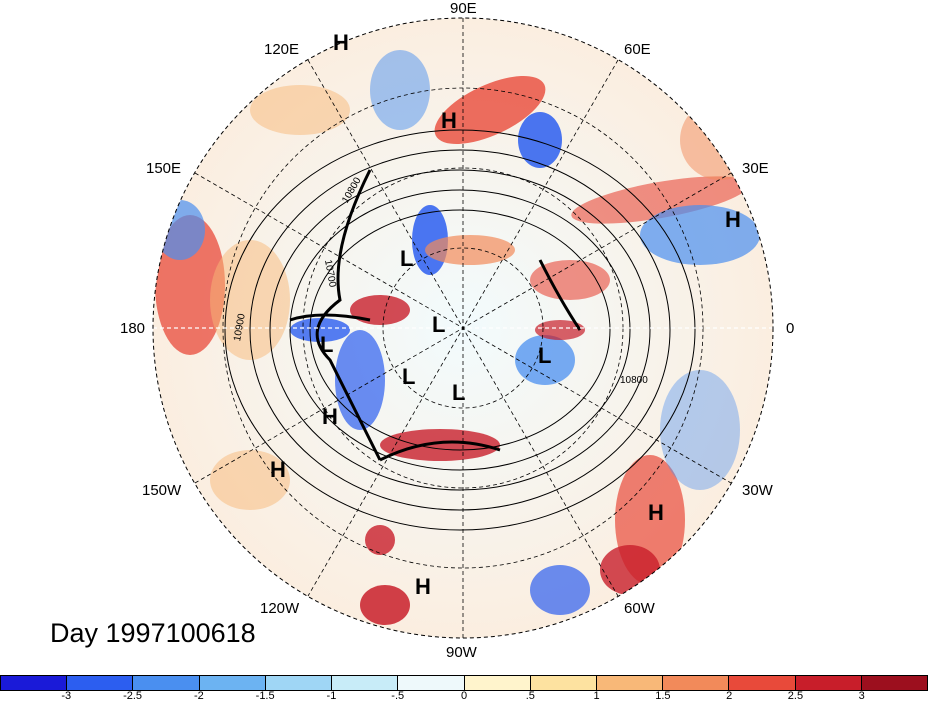 The width and height of the screenshot is (928, 702). I want to click on colorbar, so click(464, 683).